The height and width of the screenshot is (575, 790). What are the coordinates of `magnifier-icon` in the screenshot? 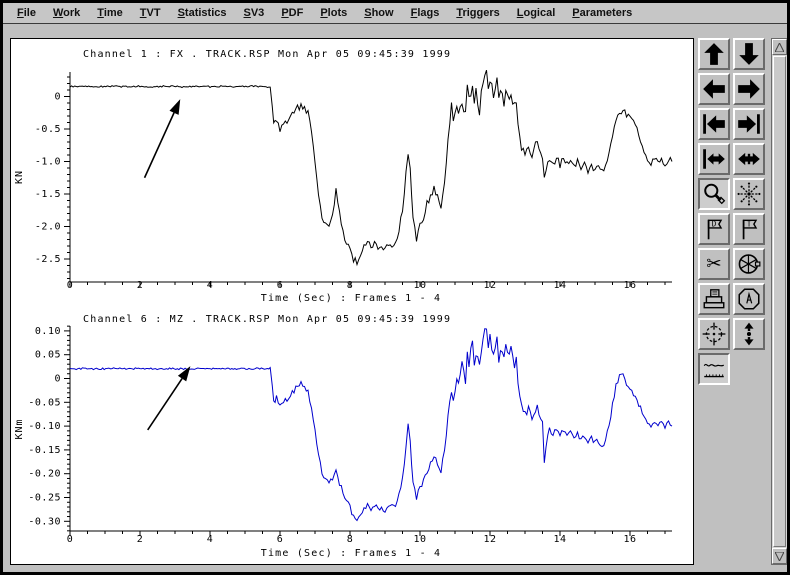 It's located at (714, 194).